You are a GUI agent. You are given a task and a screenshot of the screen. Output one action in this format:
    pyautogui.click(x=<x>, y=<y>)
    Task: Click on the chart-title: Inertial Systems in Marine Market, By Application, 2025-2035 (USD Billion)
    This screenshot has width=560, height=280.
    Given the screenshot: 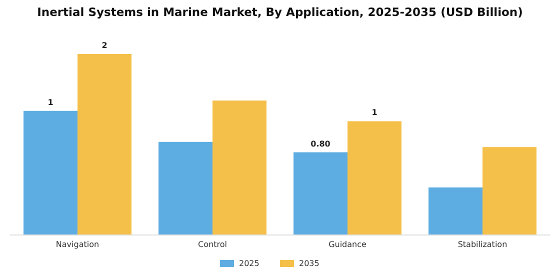 What is the action you would take?
    pyautogui.click(x=280, y=12)
    